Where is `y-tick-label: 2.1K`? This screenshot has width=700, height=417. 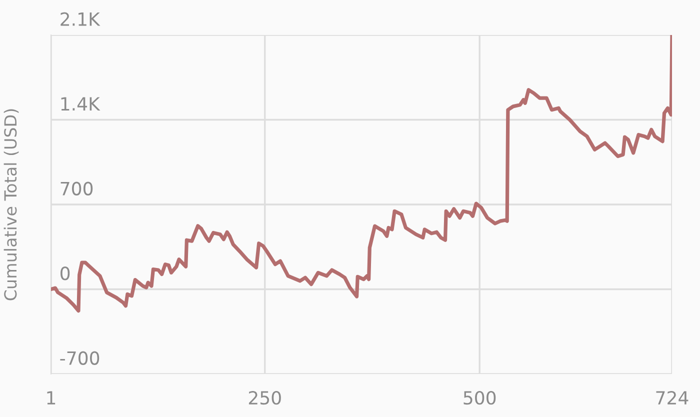 y-tick-label: 2.1K is located at coordinates (80, 19).